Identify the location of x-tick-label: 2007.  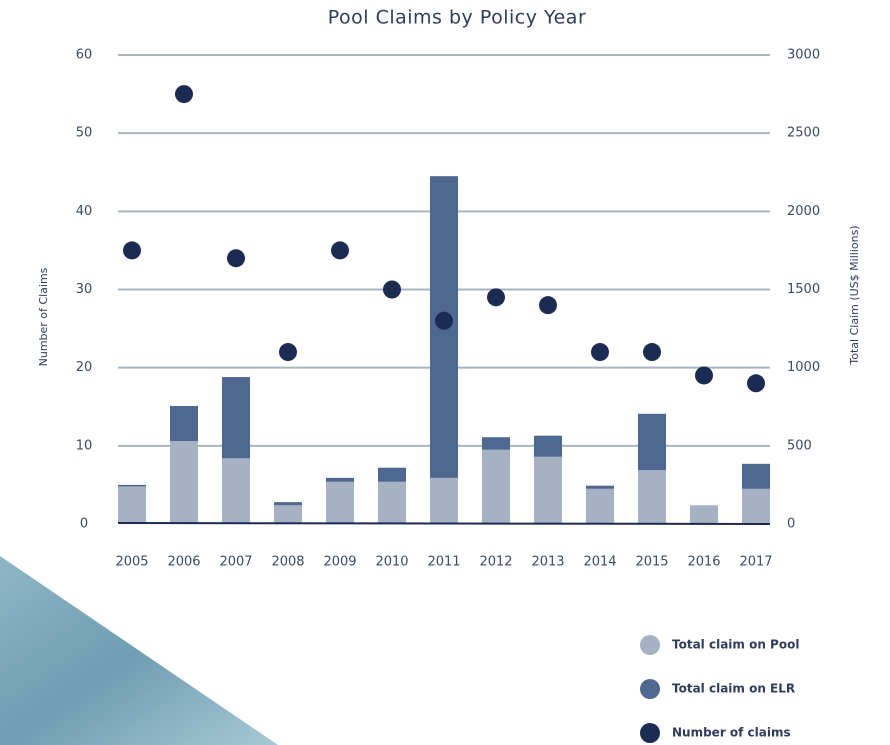
(235, 562).